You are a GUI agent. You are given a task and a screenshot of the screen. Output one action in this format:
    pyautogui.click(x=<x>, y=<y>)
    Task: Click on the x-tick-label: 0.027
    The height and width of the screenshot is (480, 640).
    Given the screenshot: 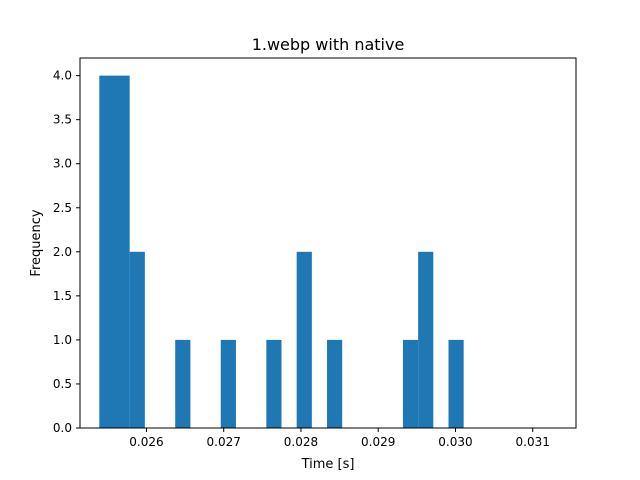 What is the action you would take?
    pyautogui.click(x=224, y=442)
    